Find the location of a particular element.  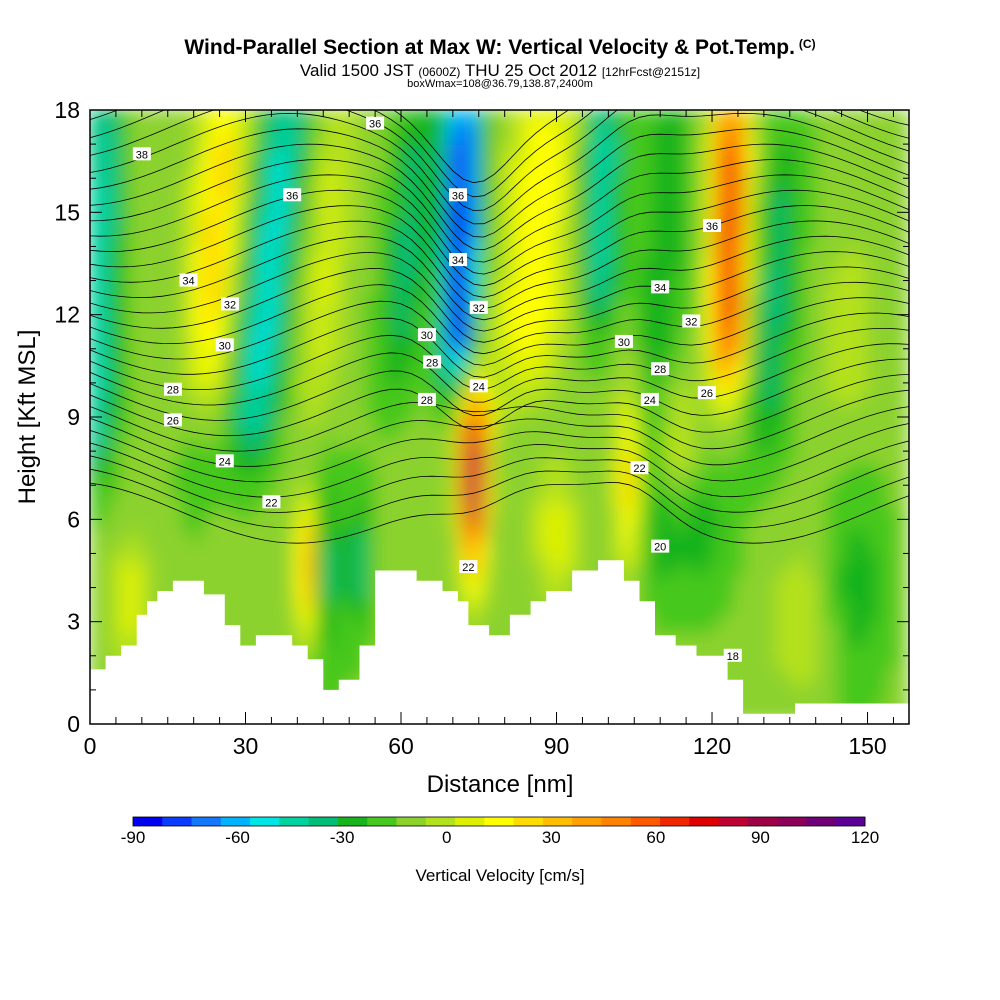

colorbar-swatch is located at coordinates (206, 821).